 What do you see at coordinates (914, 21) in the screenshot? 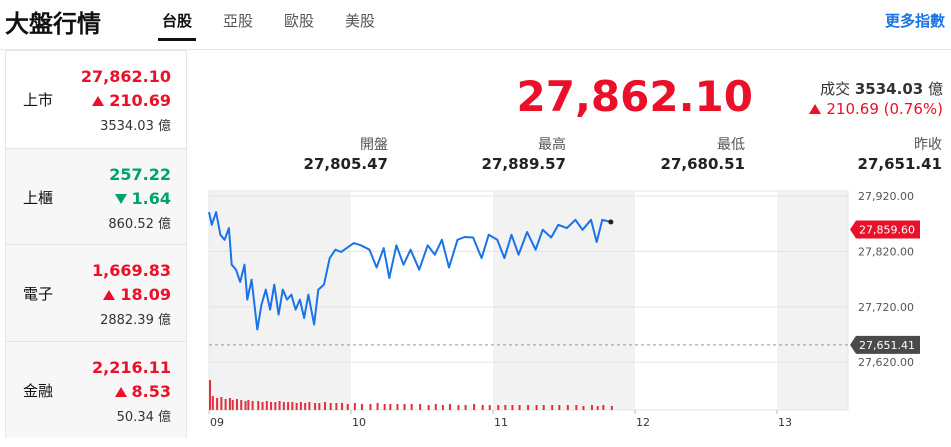
I see `more-link: 更多指數` at bounding box center [914, 21].